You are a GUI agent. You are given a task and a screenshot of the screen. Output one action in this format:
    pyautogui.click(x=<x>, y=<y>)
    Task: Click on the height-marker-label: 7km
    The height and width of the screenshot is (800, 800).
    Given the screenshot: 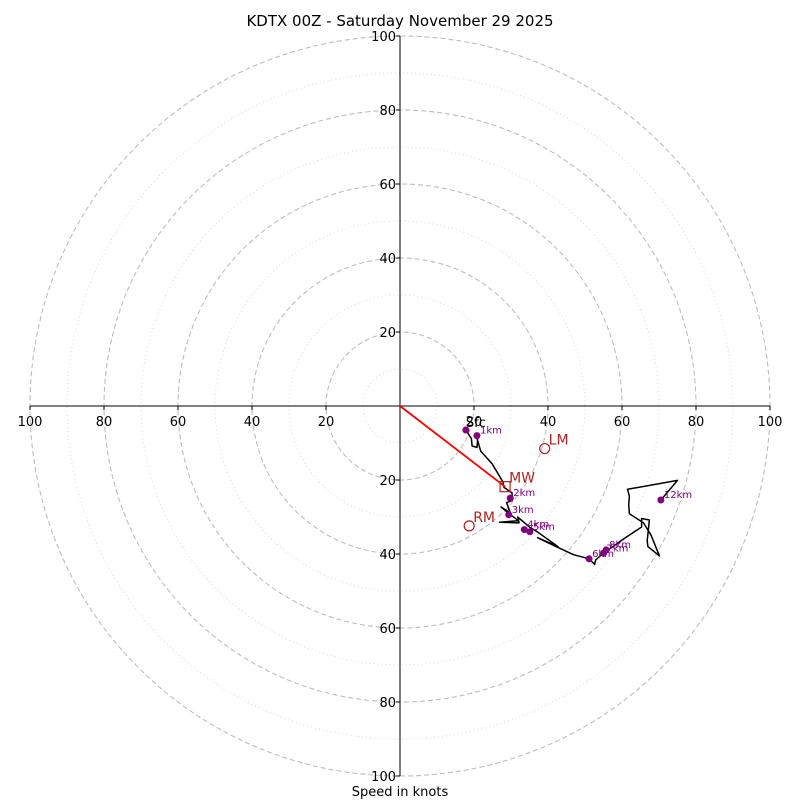 What is the action you would take?
    pyautogui.click(x=618, y=548)
    